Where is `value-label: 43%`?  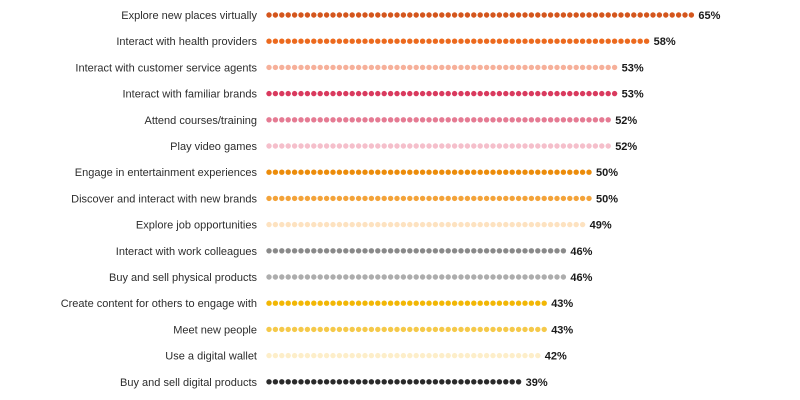 value-label: 43% is located at coordinates (562, 330).